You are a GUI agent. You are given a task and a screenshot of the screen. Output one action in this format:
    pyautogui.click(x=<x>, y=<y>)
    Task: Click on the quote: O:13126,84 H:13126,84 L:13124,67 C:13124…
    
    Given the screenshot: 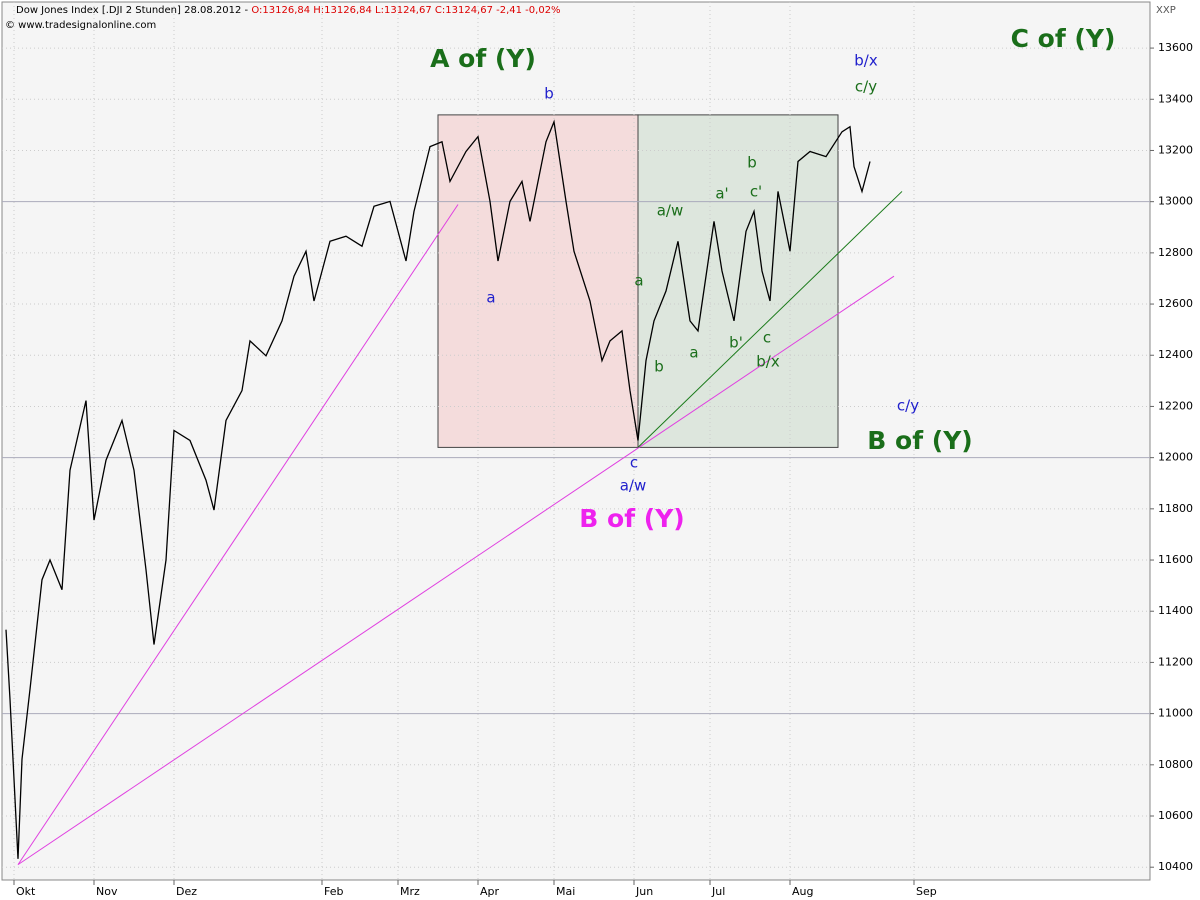 What is the action you would take?
    pyautogui.click(x=405, y=10)
    